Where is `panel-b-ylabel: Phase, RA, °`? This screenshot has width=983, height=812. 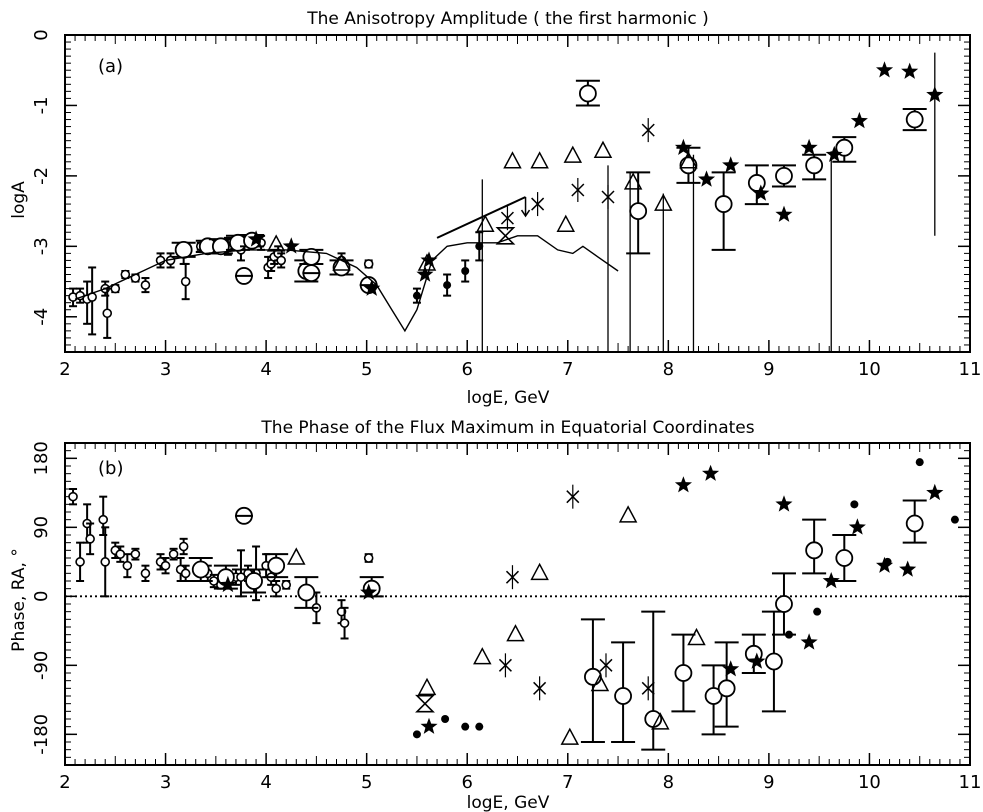 panel-b-ylabel: Phase, RA, ° is located at coordinates (19, 600).